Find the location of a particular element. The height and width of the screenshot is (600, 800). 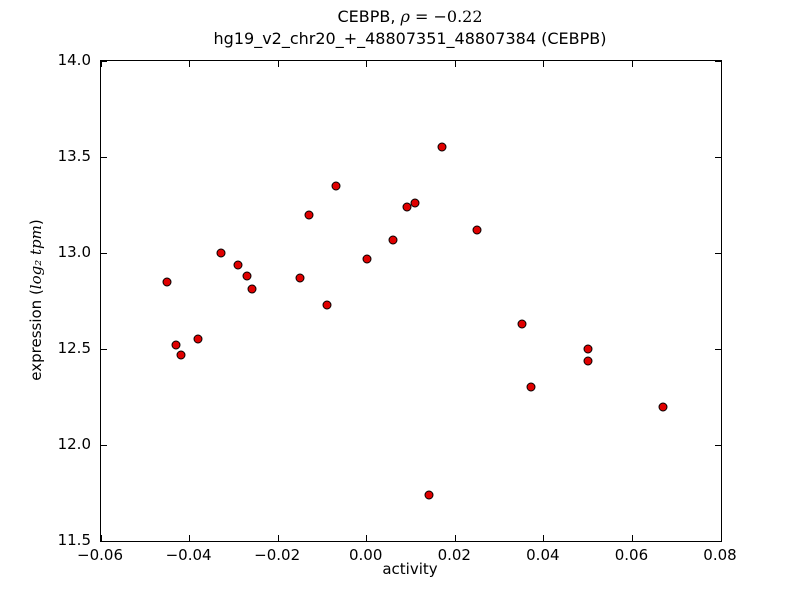

chart-title-prefix: CEBPB, is located at coordinates (369, 16).